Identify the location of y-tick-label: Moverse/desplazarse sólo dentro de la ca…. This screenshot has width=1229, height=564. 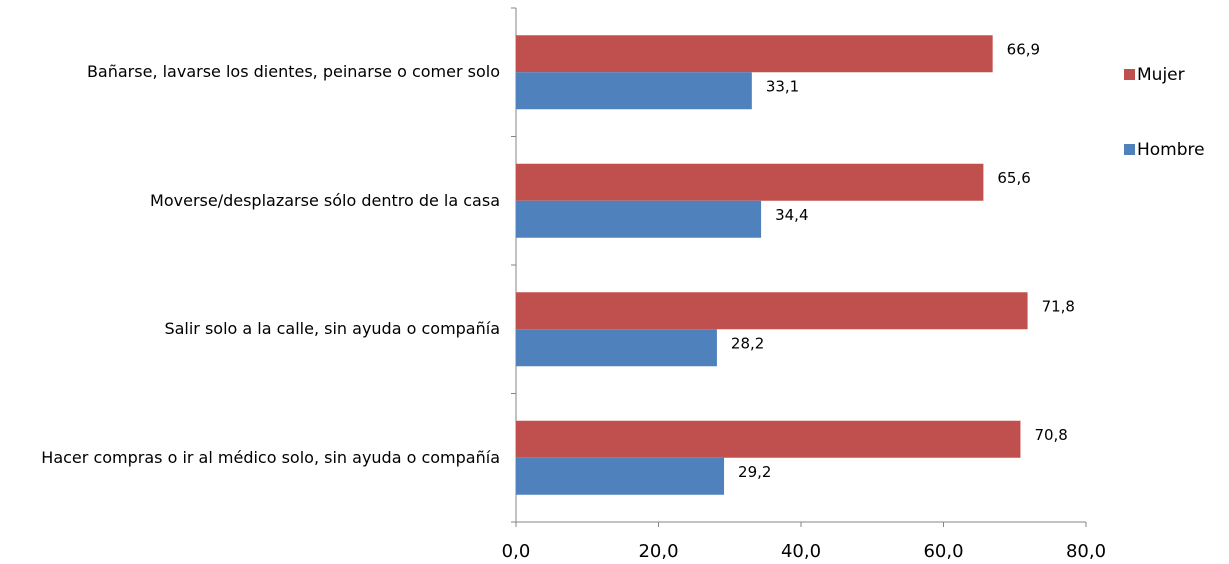
(325, 200).